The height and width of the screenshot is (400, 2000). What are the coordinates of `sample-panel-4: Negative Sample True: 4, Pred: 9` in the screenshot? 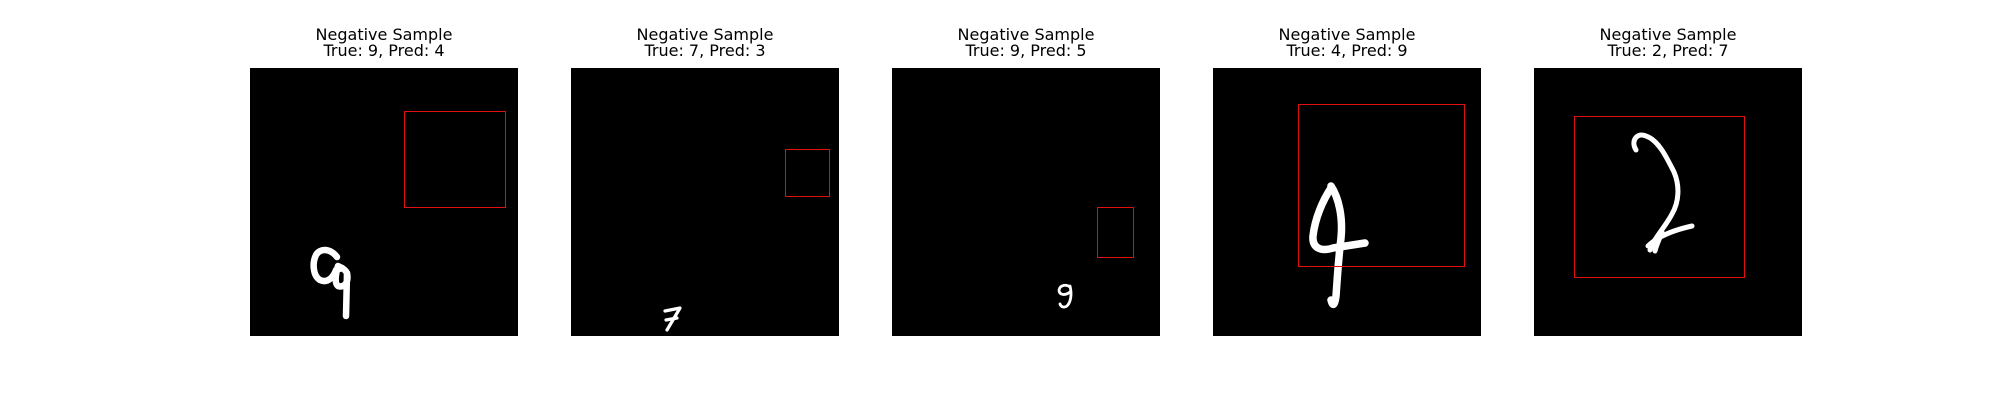 It's located at (1347, 181).